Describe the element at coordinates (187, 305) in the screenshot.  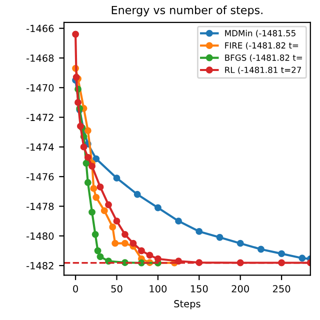
I see `x-axis-title: Steps` at that location.